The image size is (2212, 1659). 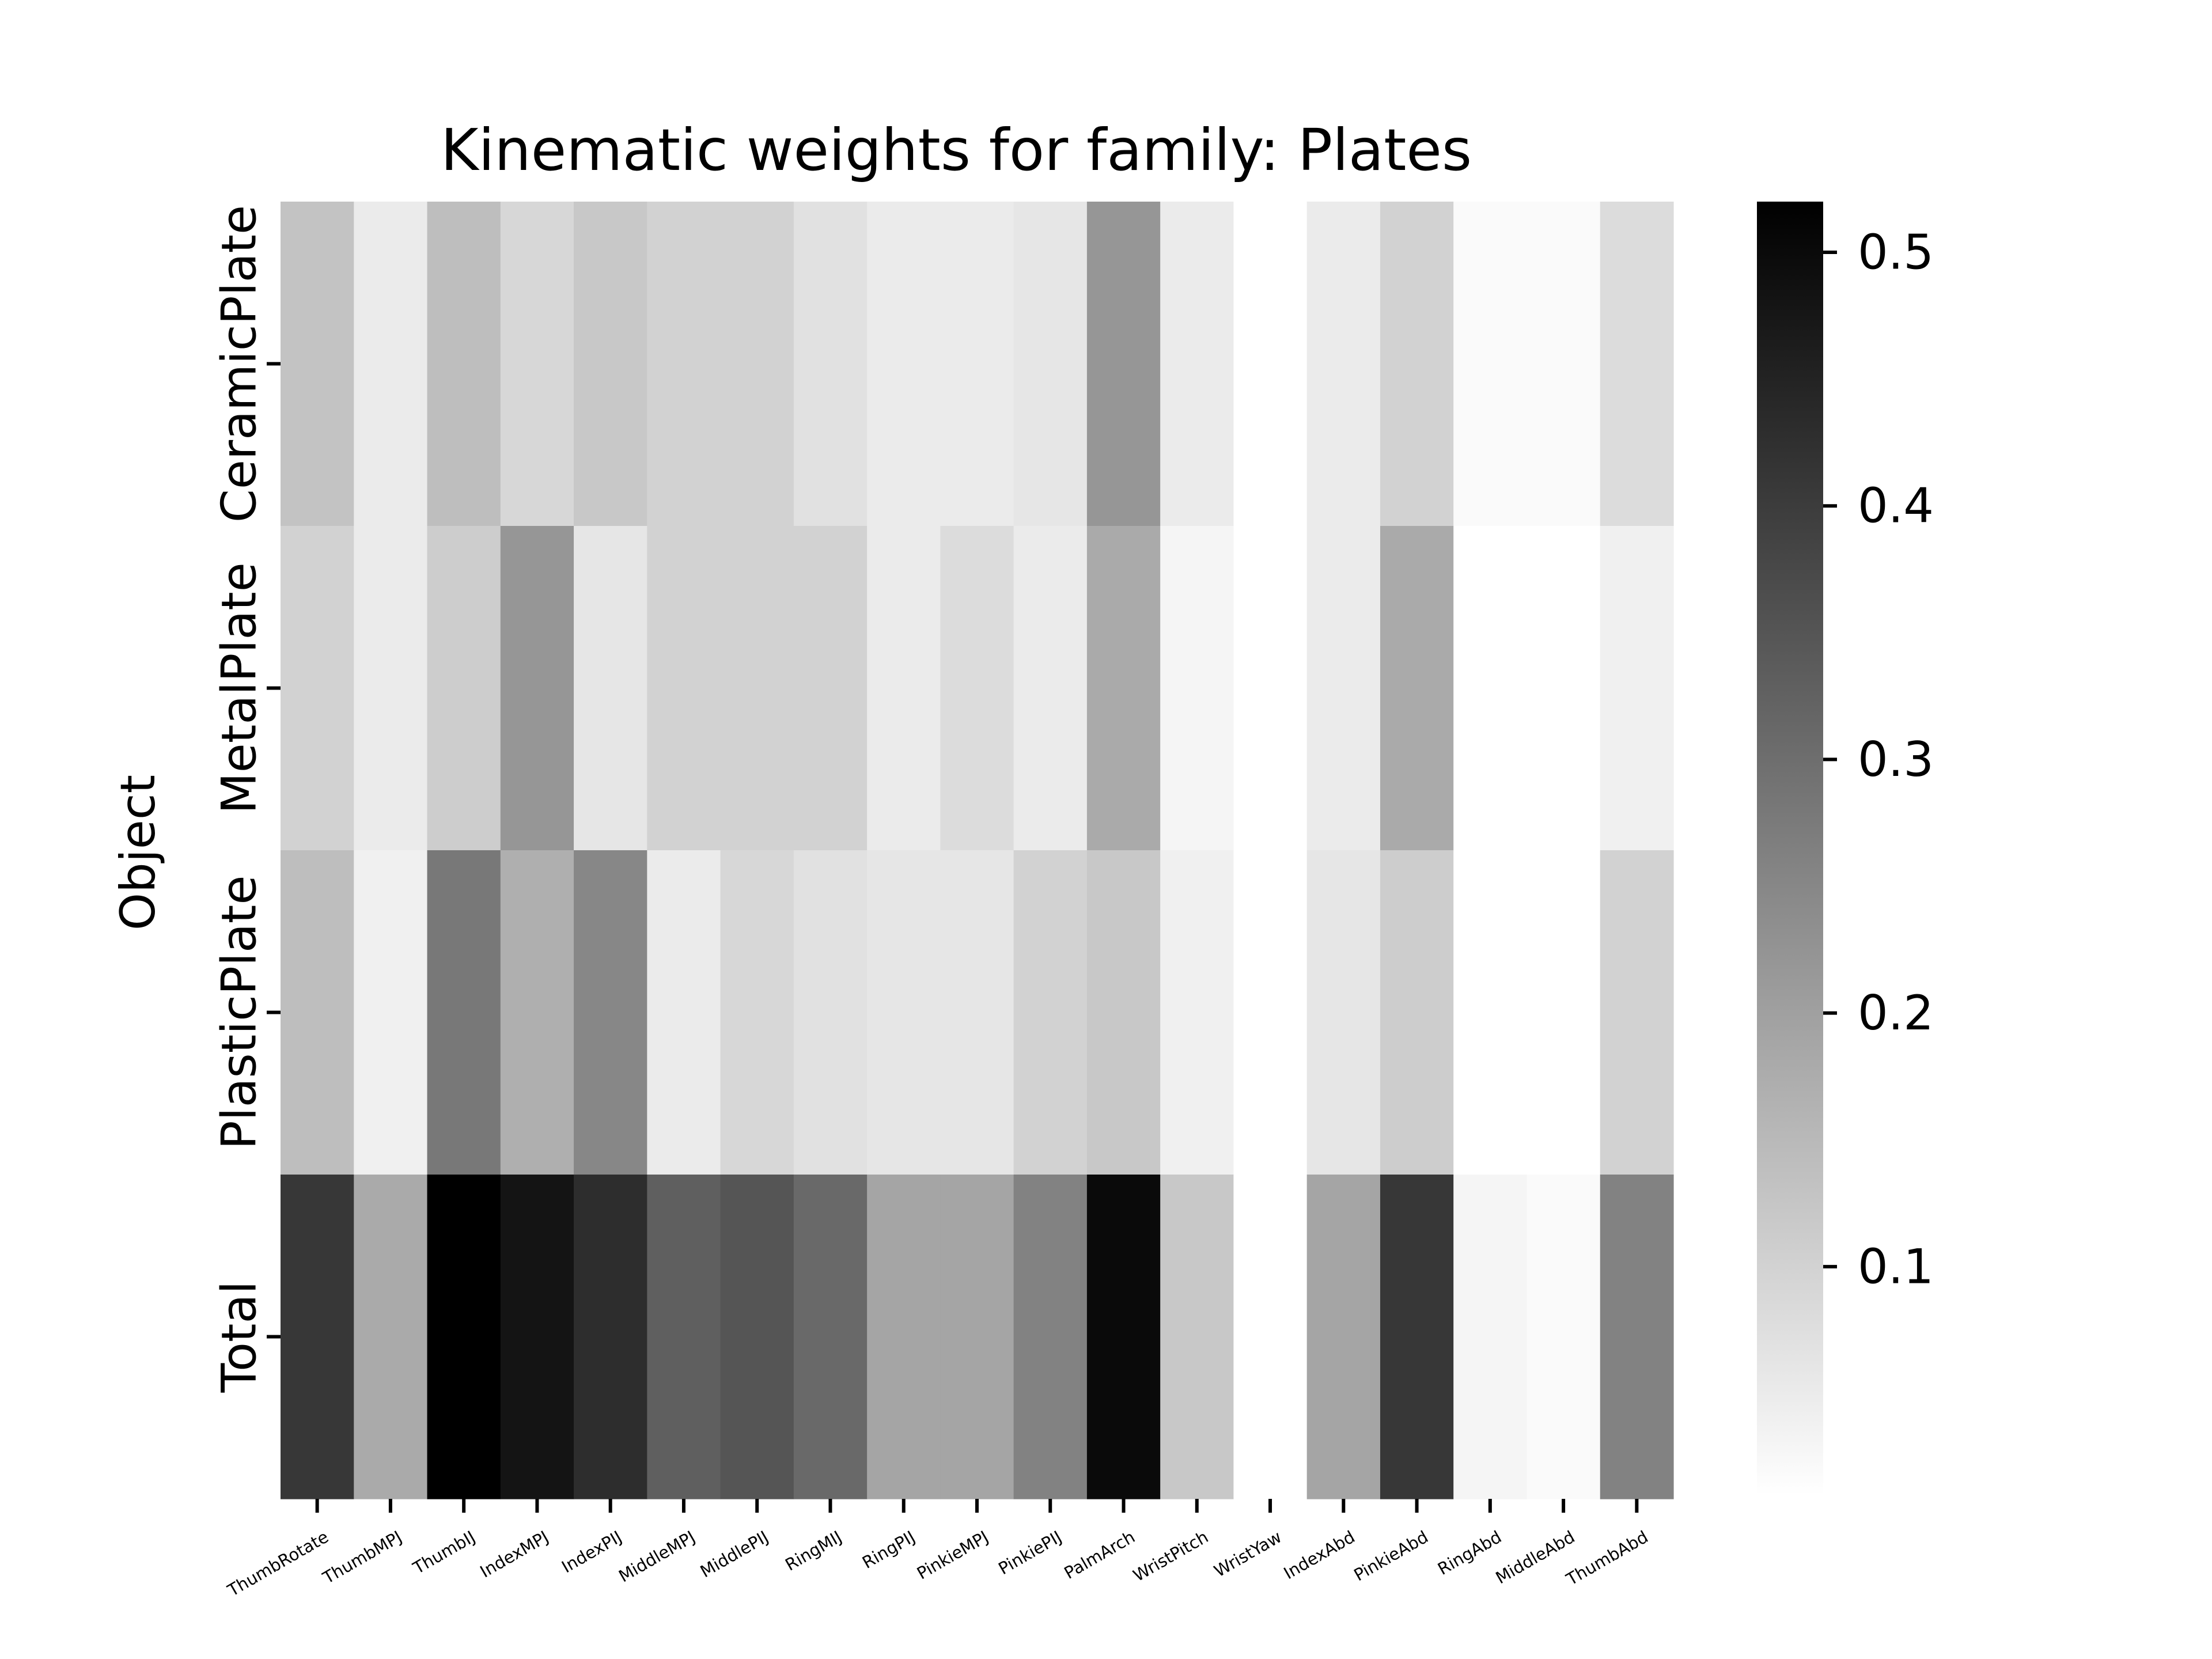 What do you see at coordinates (239, 1337) in the screenshot?
I see `y-tick-label: Total` at bounding box center [239, 1337].